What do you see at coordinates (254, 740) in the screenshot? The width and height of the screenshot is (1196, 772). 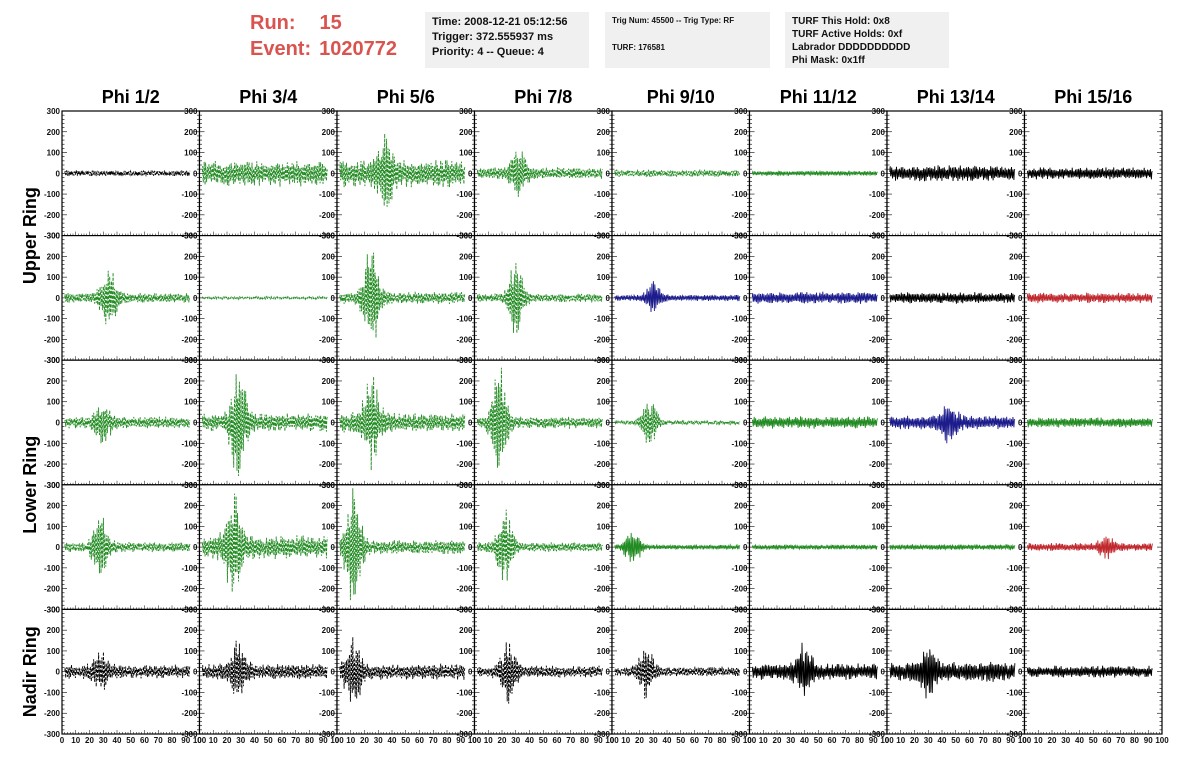 I see `x-tick-label: 40` at bounding box center [254, 740].